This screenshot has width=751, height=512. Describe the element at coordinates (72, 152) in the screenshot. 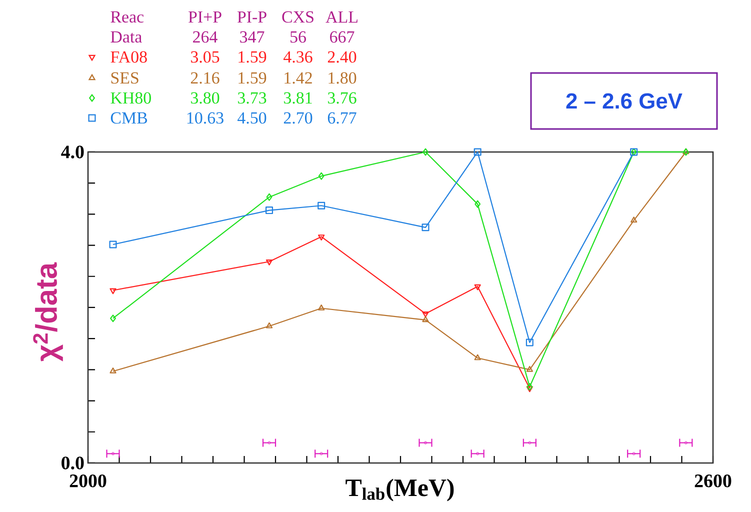

I see `y-tick-label: 4.0` at that location.